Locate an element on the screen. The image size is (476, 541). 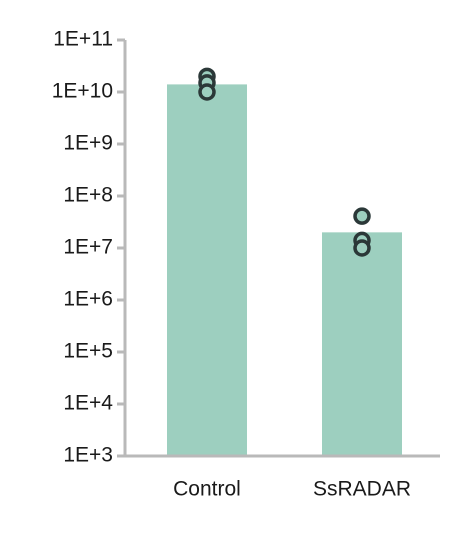
y-tick-label: 1E+3 is located at coordinates (88, 455).